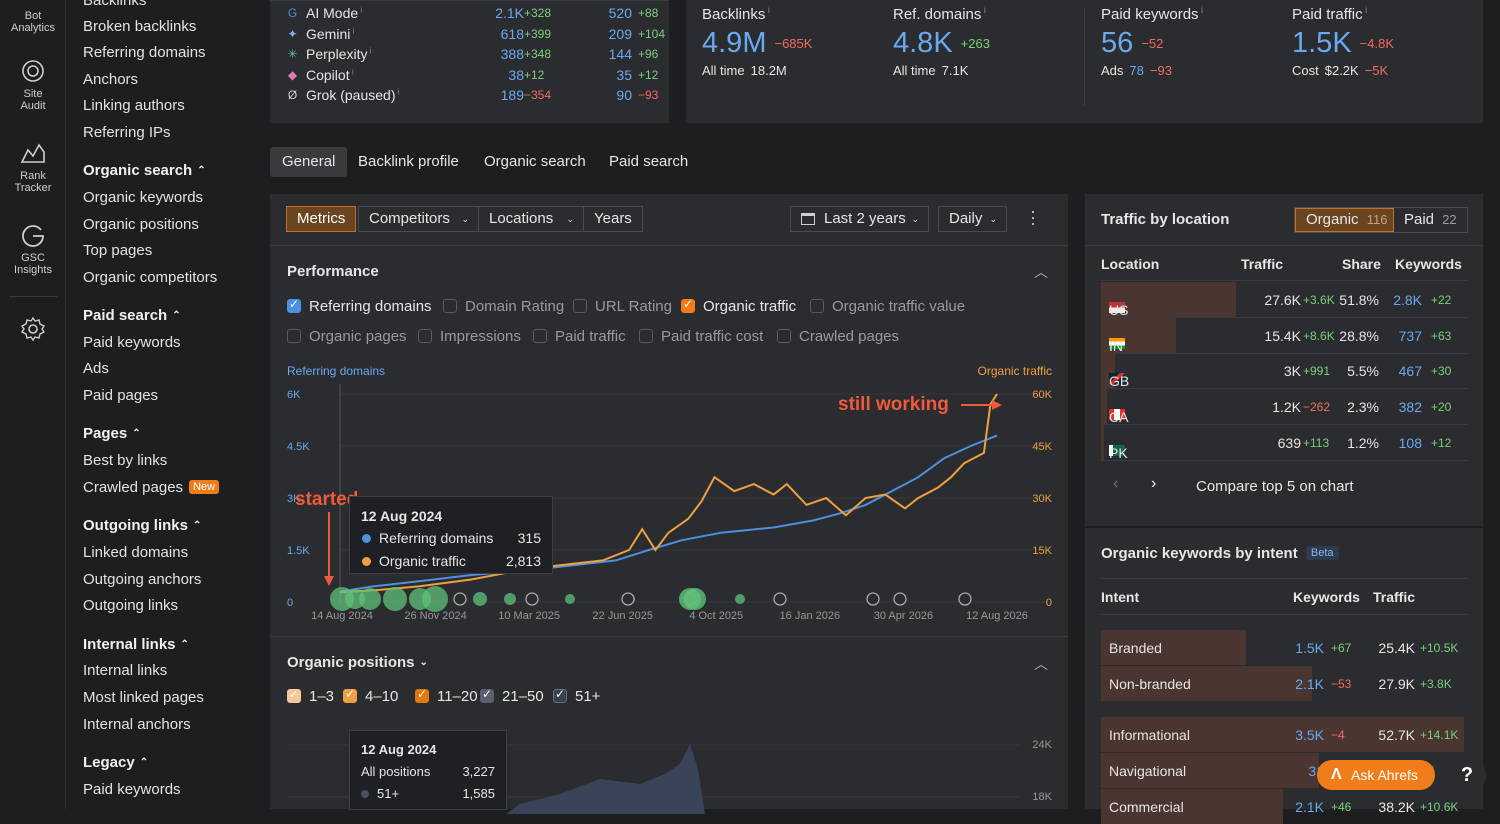 The height and width of the screenshot is (824, 1500). I want to click on ai-value: 35, so click(624, 74).